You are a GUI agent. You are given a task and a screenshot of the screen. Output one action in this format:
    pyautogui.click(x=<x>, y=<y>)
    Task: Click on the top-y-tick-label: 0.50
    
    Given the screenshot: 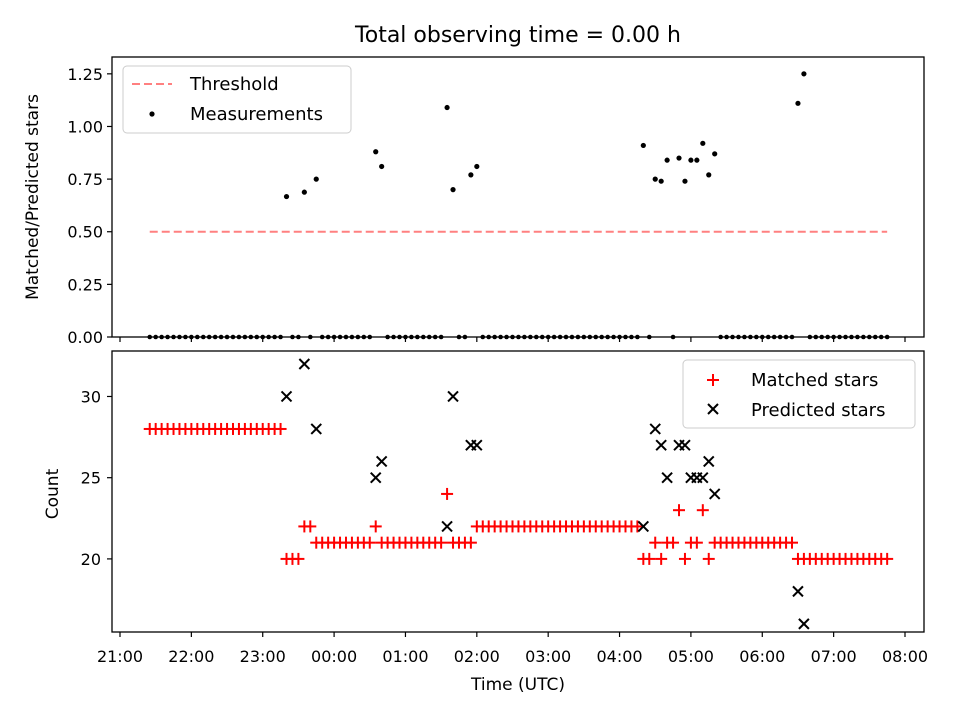 What is the action you would take?
    pyautogui.click(x=85, y=232)
    